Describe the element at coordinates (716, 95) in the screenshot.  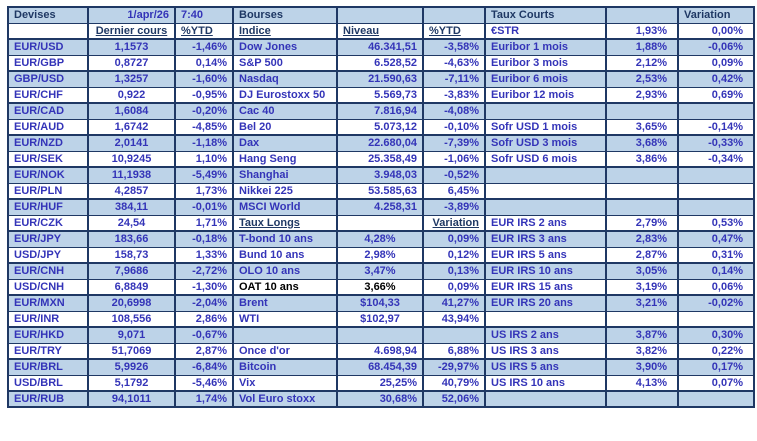
I see `rate-variation-value: 0,69%` at that location.